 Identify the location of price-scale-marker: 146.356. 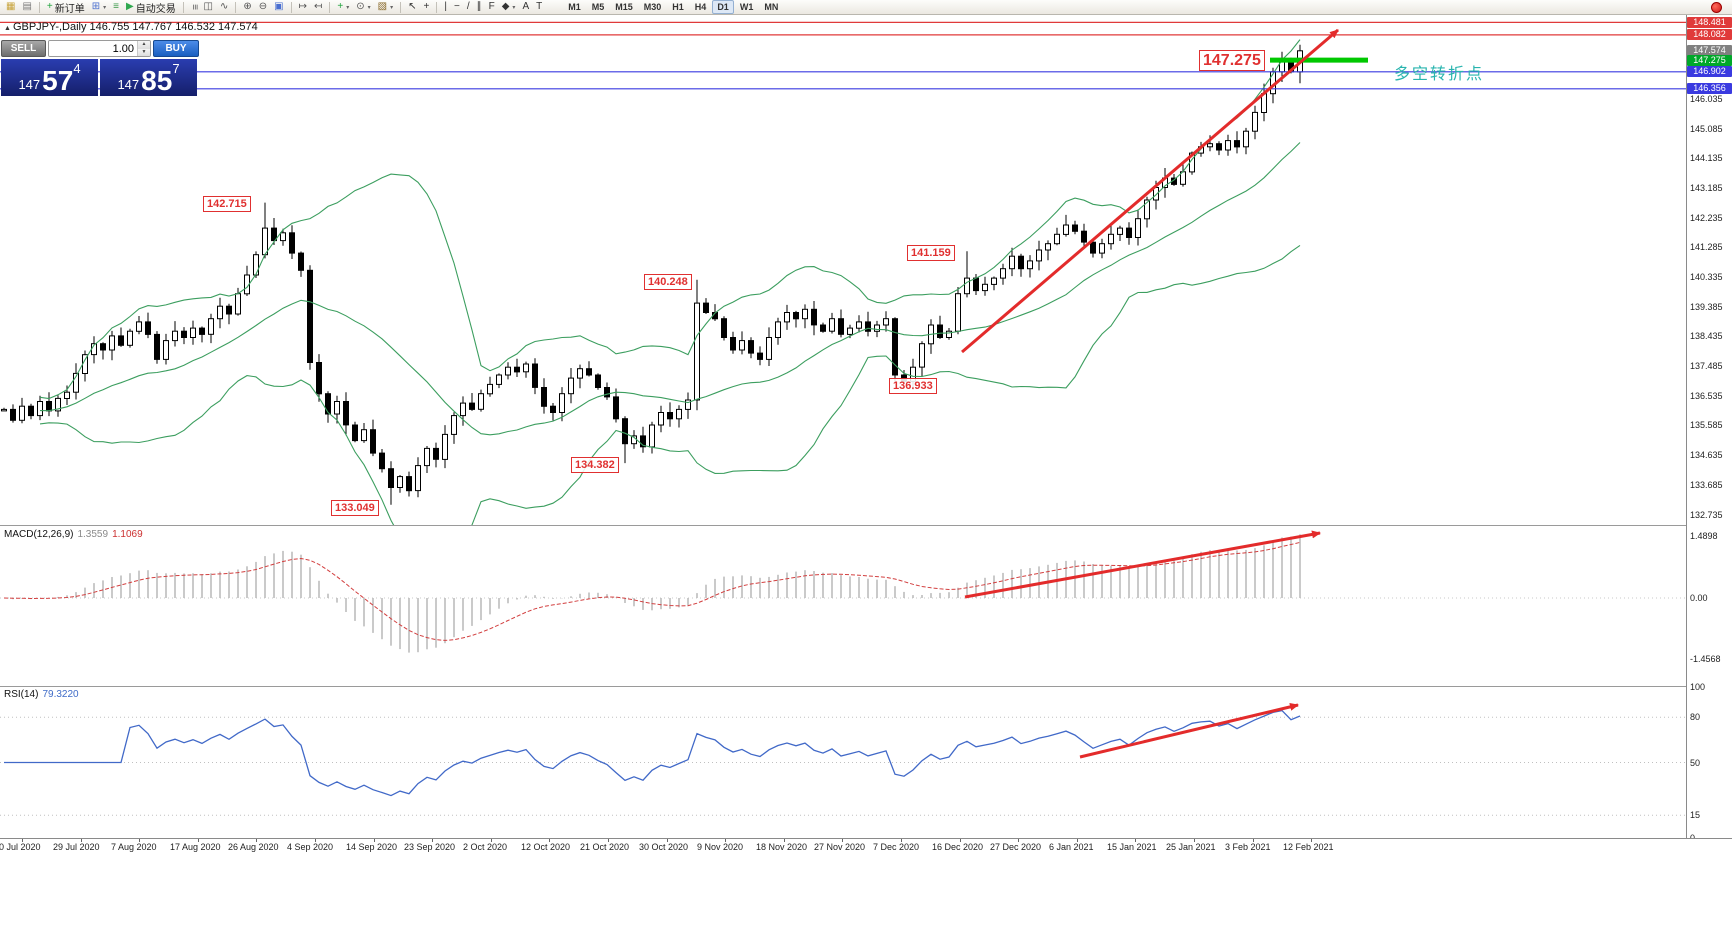
(1709, 88).